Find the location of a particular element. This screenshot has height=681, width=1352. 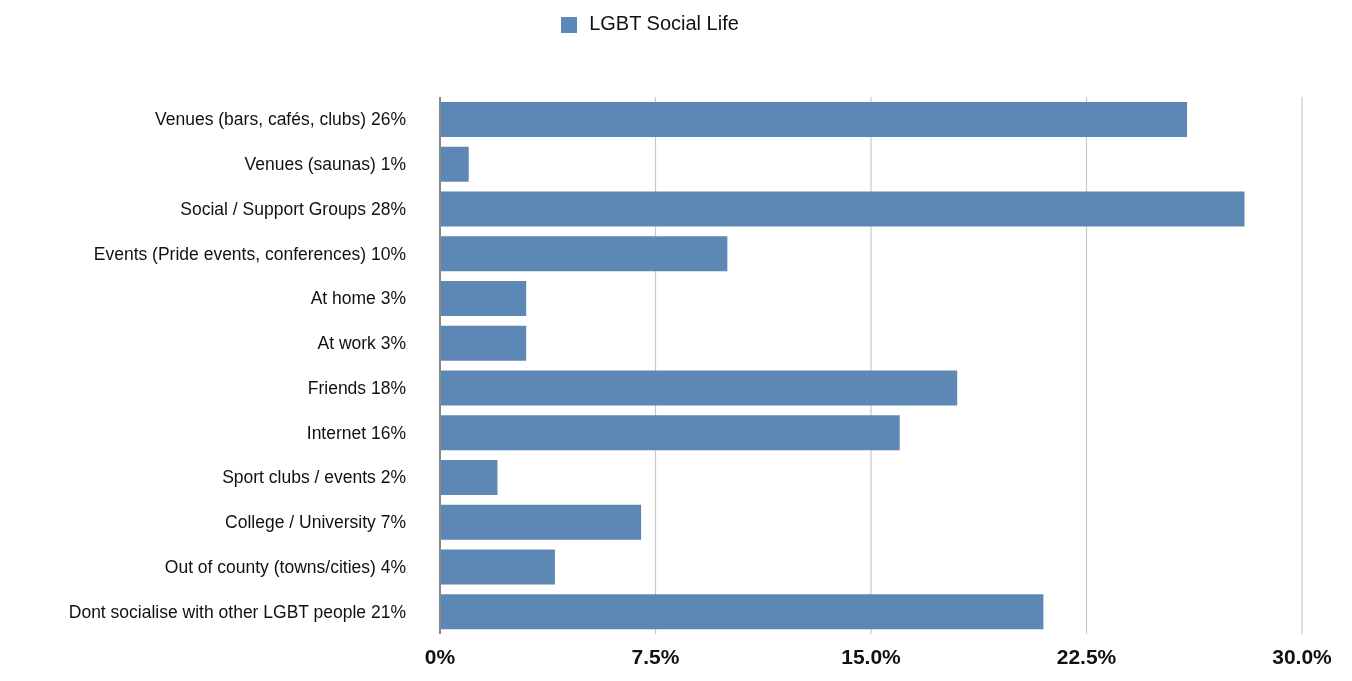

x-tick-label: 7.5% is located at coordinates (655, 656).